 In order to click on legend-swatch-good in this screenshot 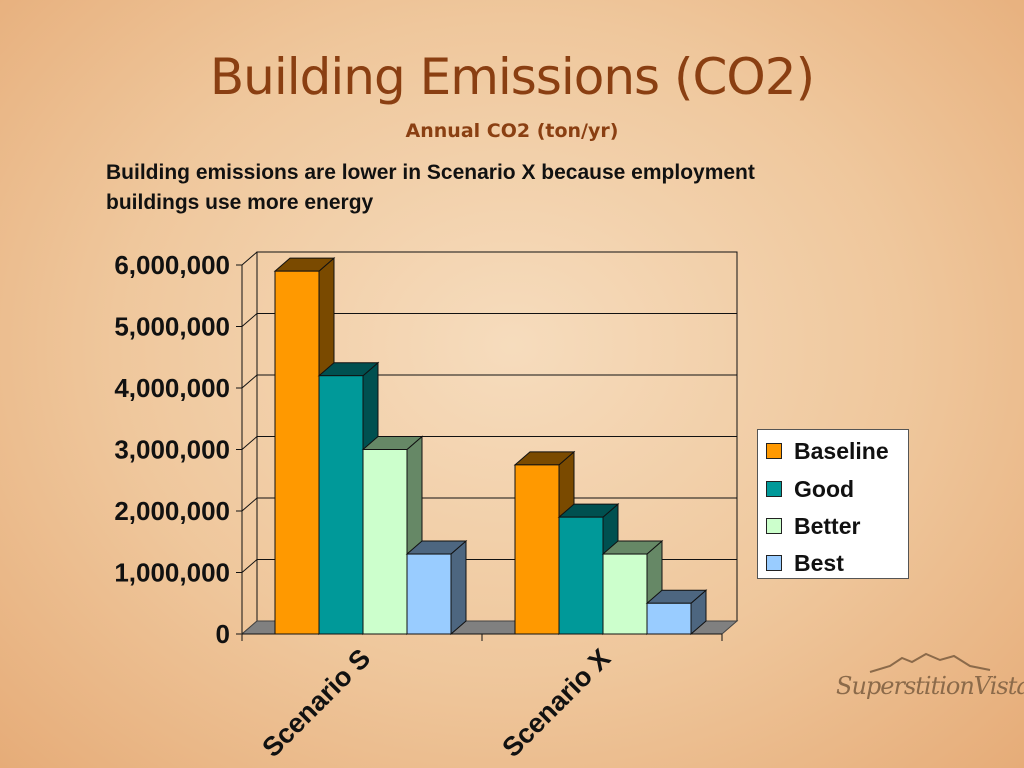, I will do `click(774, 489)`.